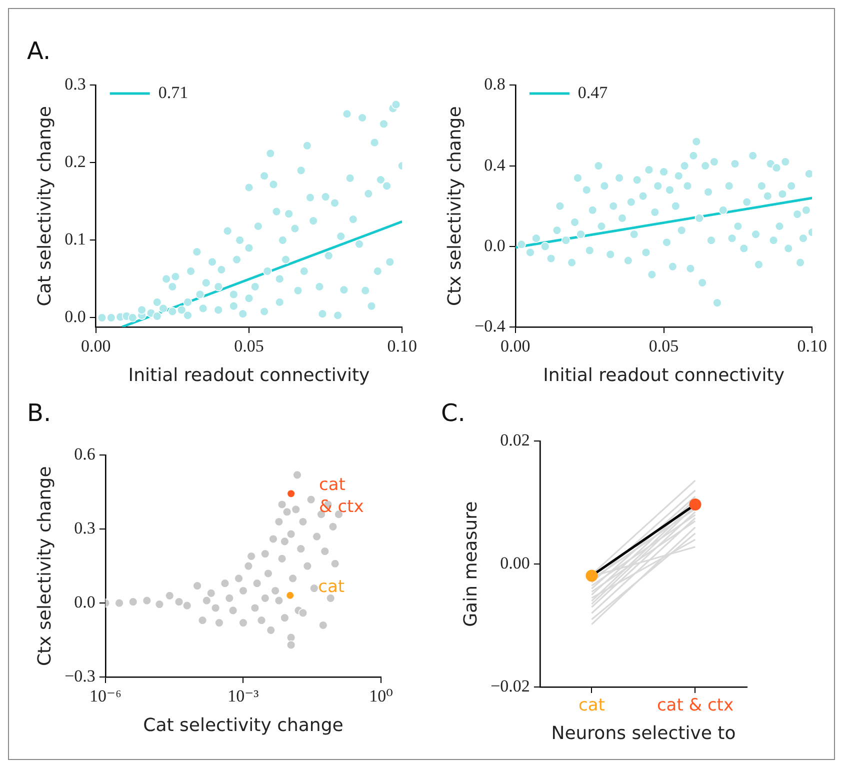 Image resolution: width=843 pixels, height=768 pixels. Describe the element at coordinates (515, 440) in the screenshot. I see `y-tick-label: 0.02` at that location.